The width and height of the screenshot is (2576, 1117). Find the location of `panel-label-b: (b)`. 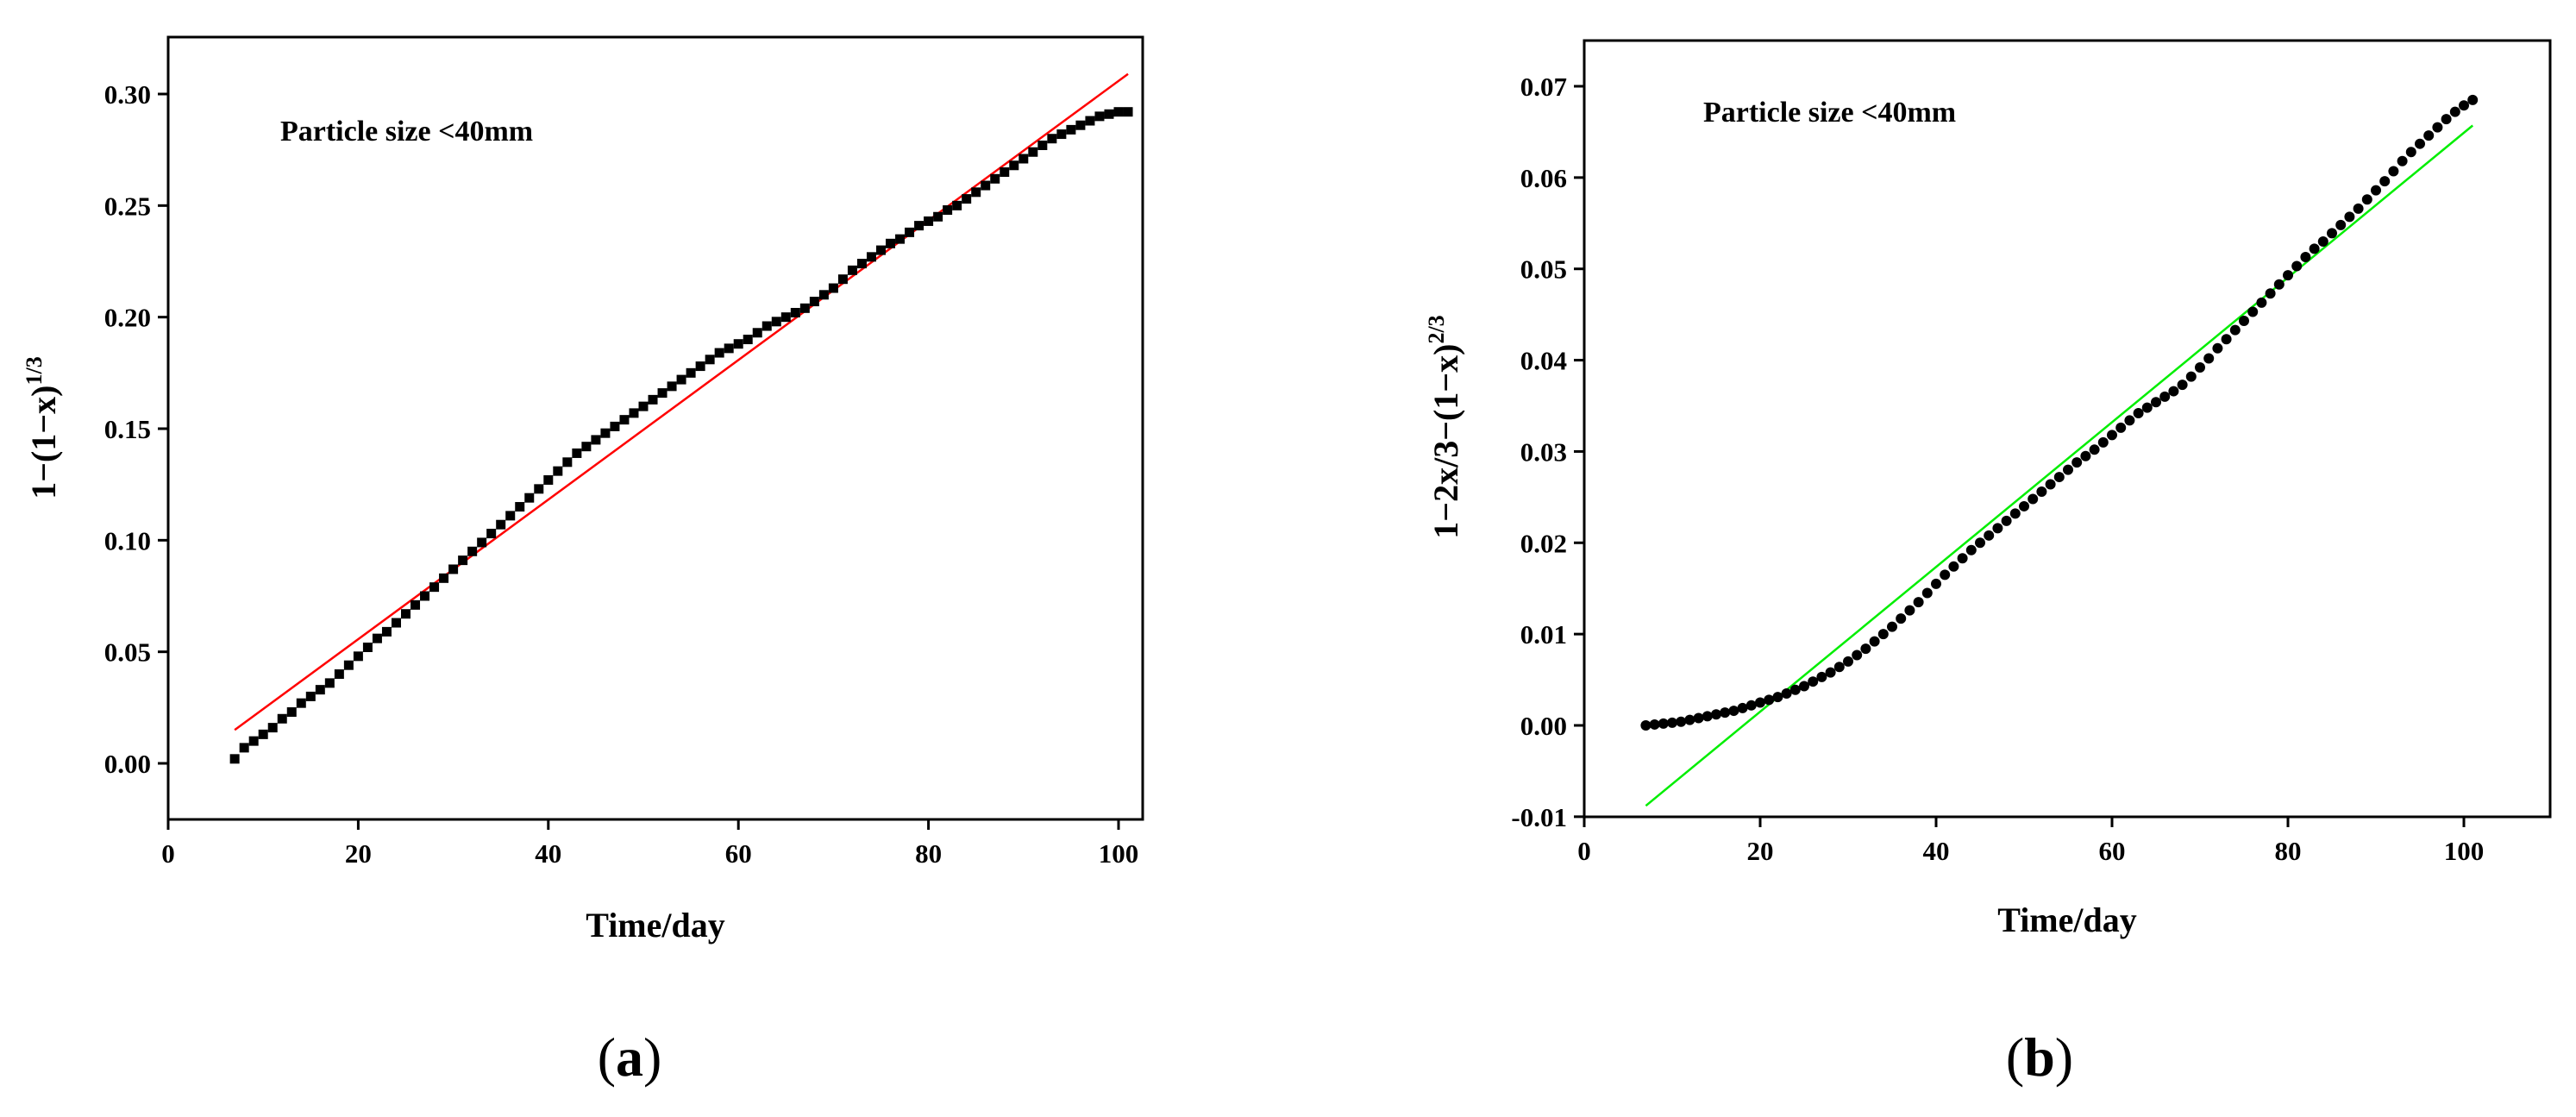

panel-label-b: (b) is located at coordinates (2039, 1057).